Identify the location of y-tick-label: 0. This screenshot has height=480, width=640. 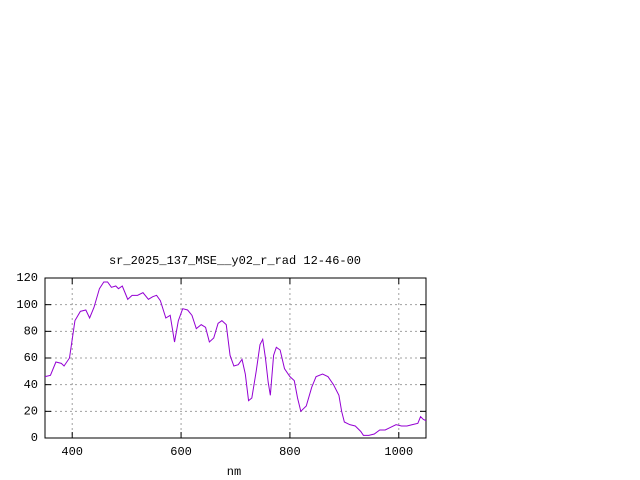
(34, 438).